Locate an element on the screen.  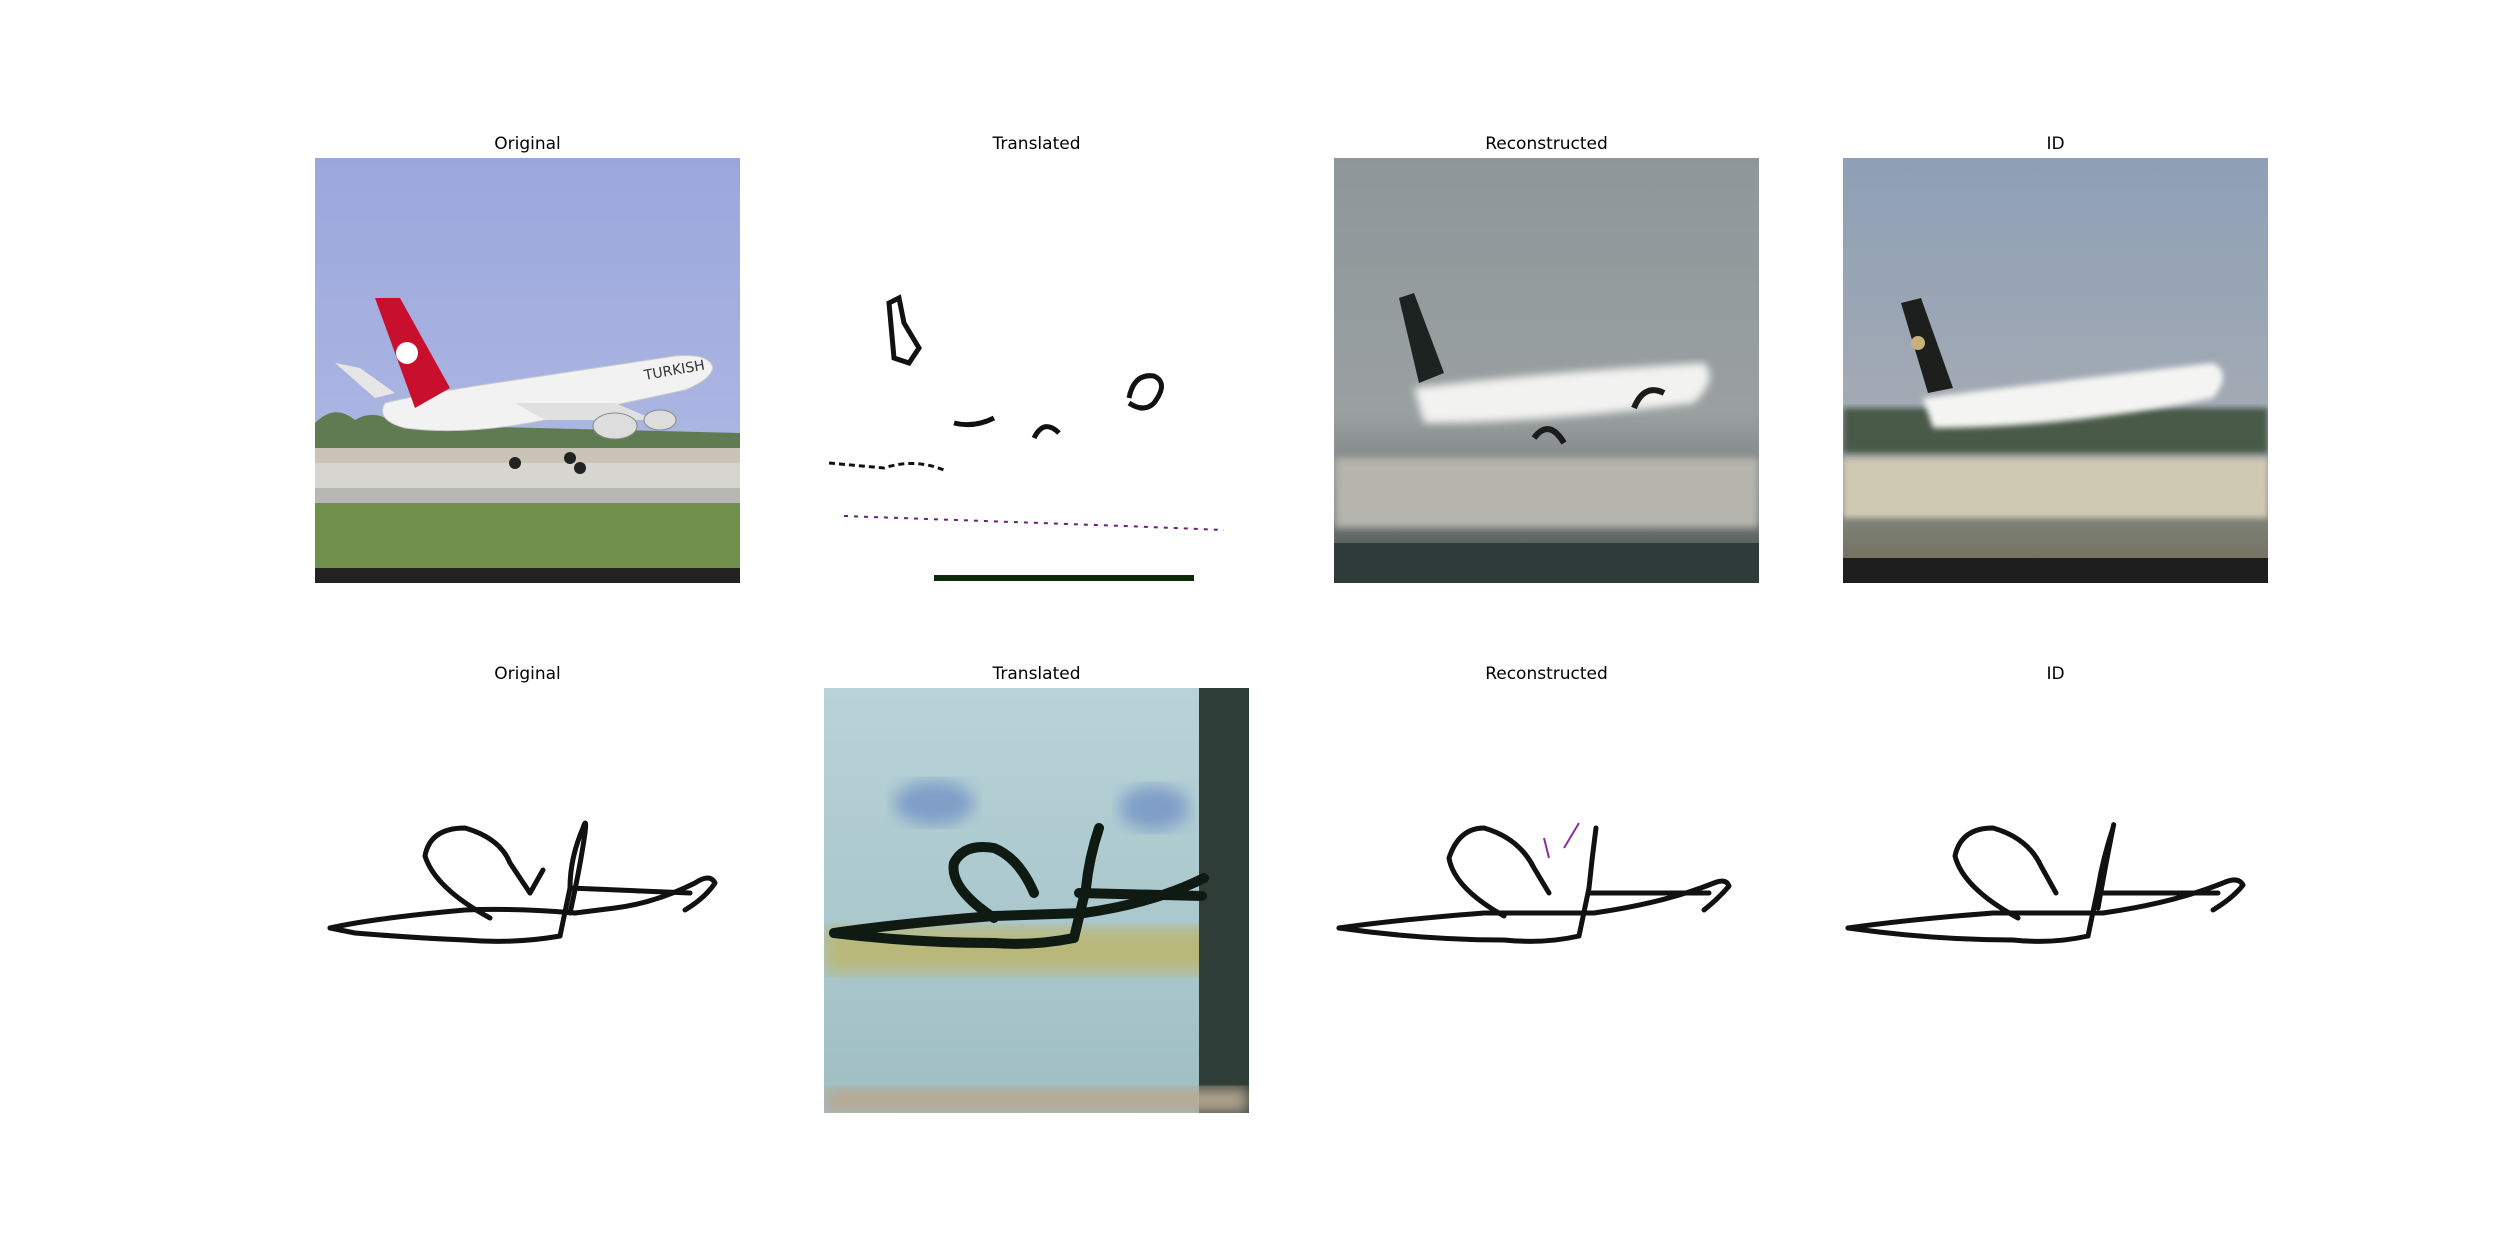
translated-sketch-panel is located at coordinates (1036, 370).